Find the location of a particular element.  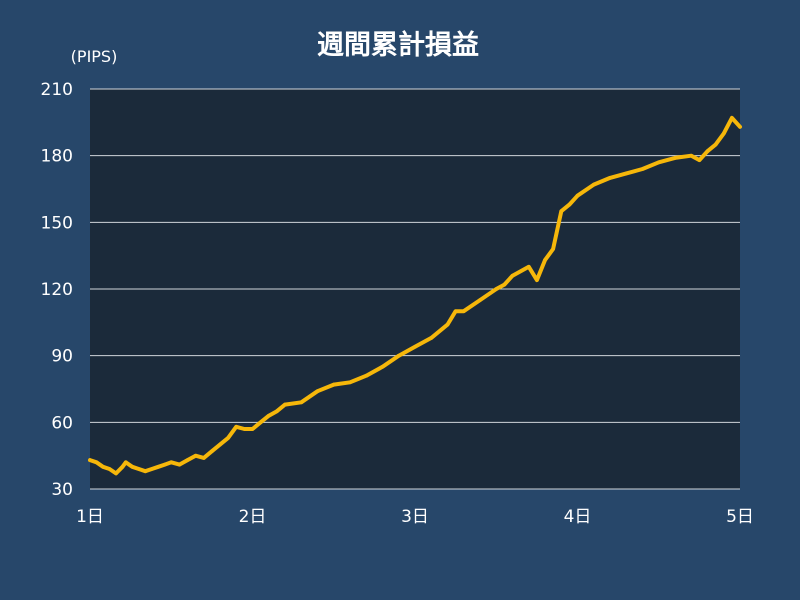

x-axis-ticks: 1日 2日 3日 4日 5日 is located at coordinates (415, 517).